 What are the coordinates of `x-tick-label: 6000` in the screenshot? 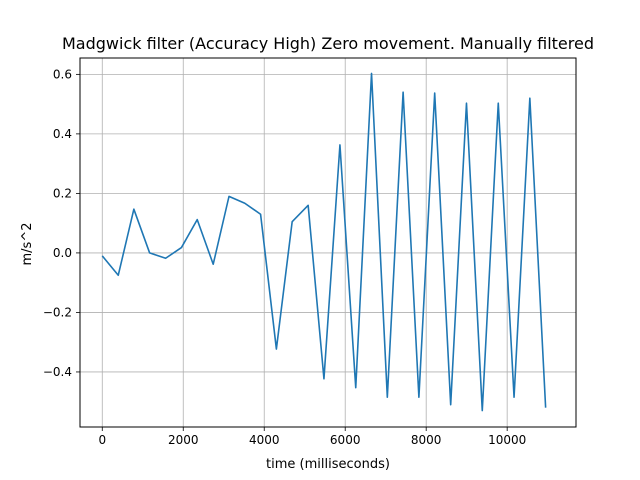 It's located at (345, 440).